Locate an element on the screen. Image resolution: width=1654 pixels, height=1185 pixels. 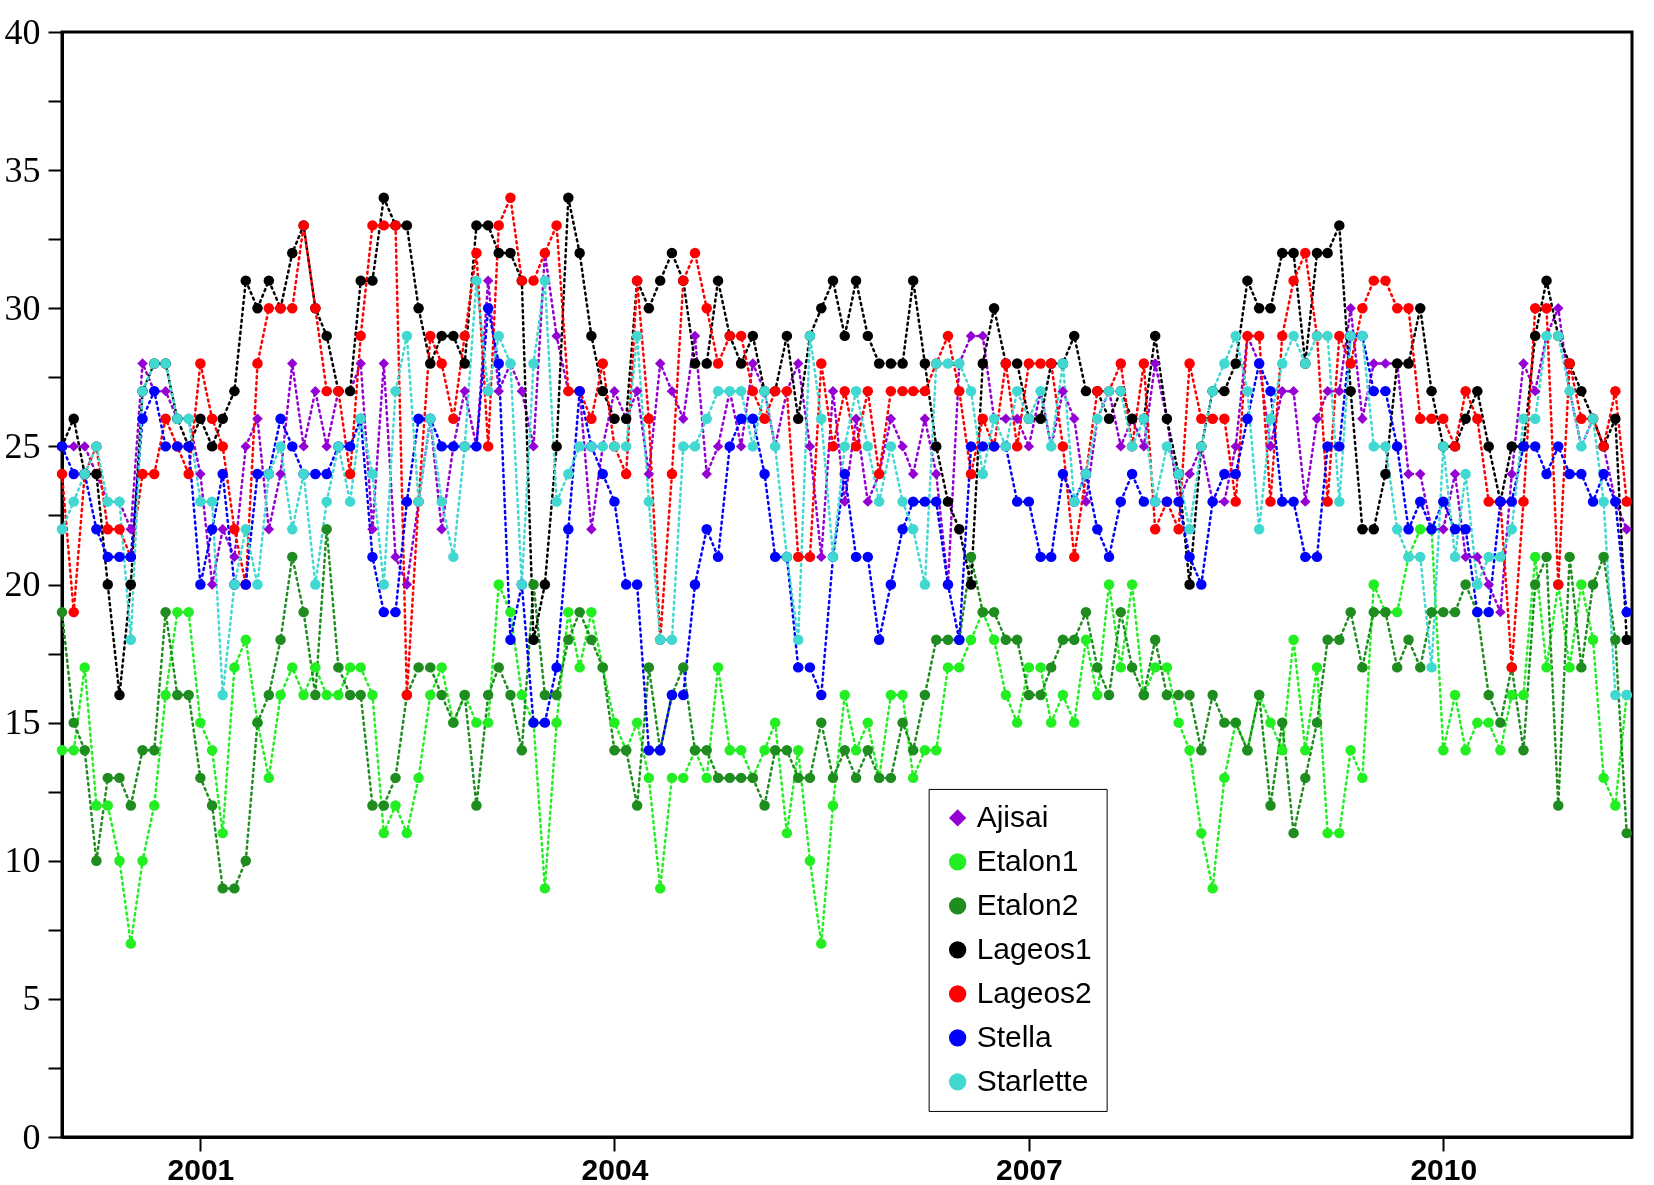
legend-label: Lageos2 is located at coordinates (1034, 992).